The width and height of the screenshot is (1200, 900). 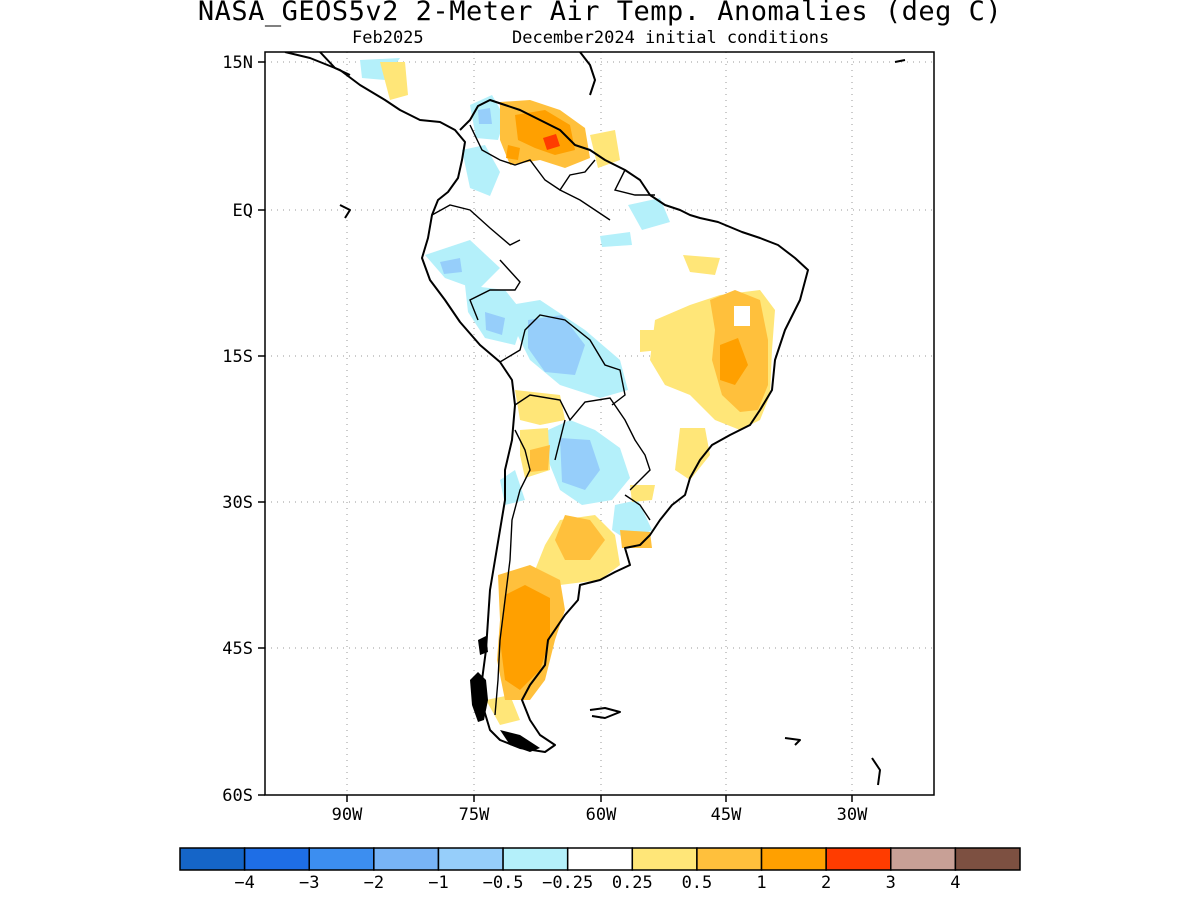 I want to click on colorbar-label: 0.25, so click(x=632, y=883).